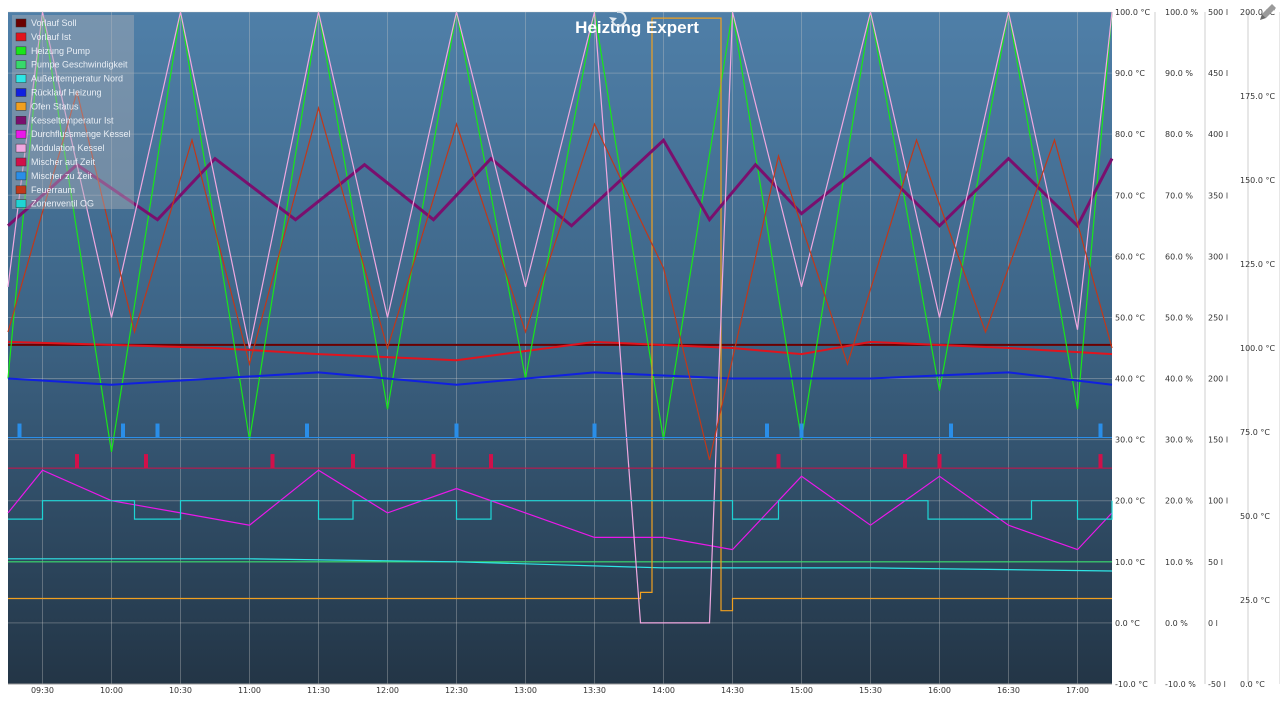  I want to click on x-tick-label: 12:30, so click(456, 690).